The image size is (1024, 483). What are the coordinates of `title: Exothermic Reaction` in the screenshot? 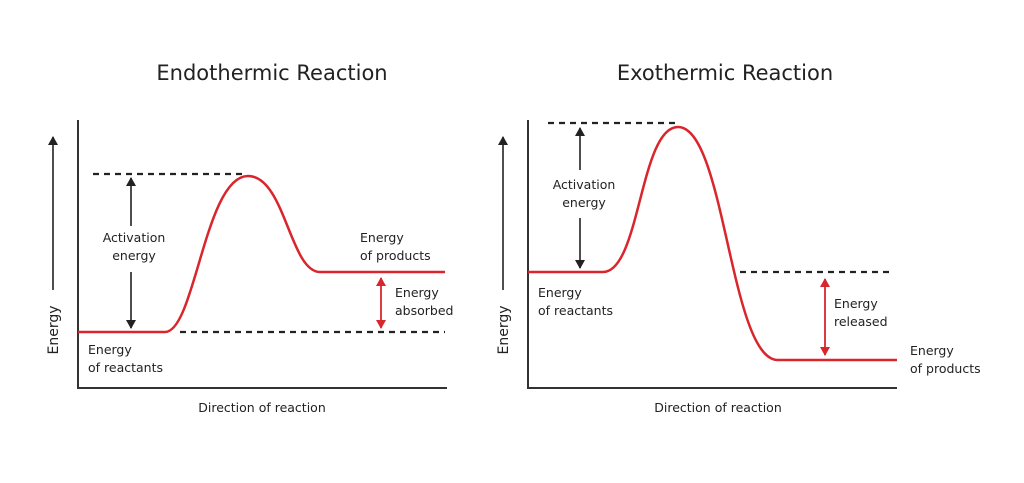 It's located at (725, 73).